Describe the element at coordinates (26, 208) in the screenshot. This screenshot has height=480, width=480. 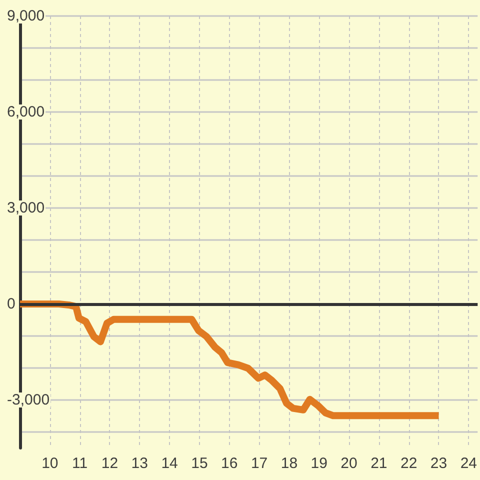
I see `y-tick-label: 3,000` at that location.